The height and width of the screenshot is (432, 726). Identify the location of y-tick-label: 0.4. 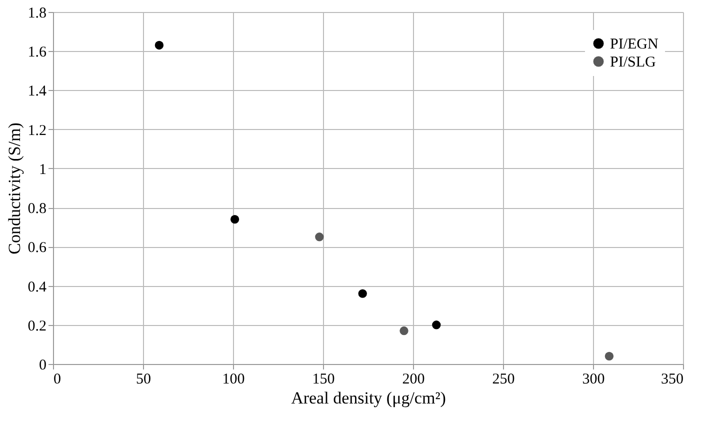
(37, 287).